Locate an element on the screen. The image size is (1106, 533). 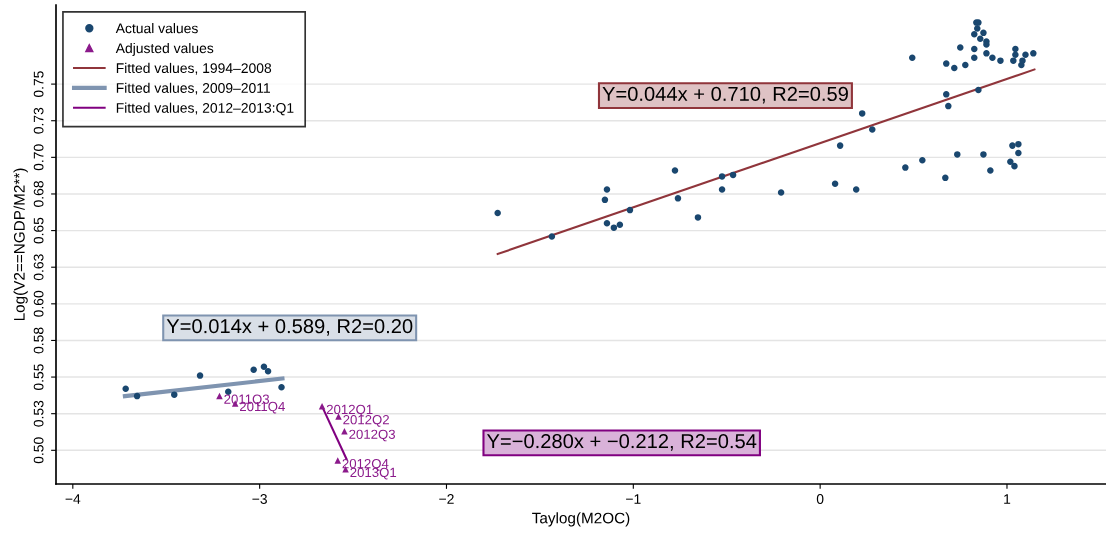
data-label: 2012Q3 is located at coordinates (372, 435).